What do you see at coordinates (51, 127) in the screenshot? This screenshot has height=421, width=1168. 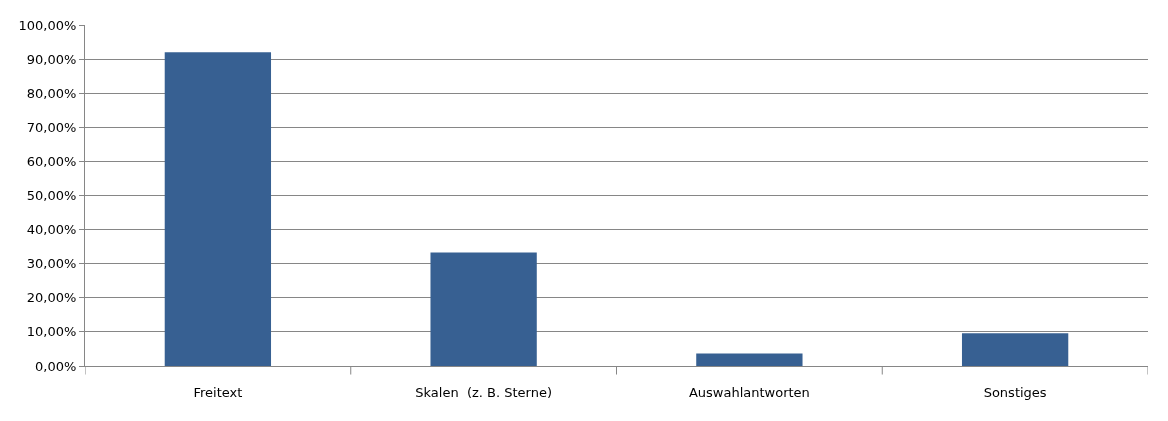 I see `y-tick-label: 70,00%` at bounding box center [51, 127].